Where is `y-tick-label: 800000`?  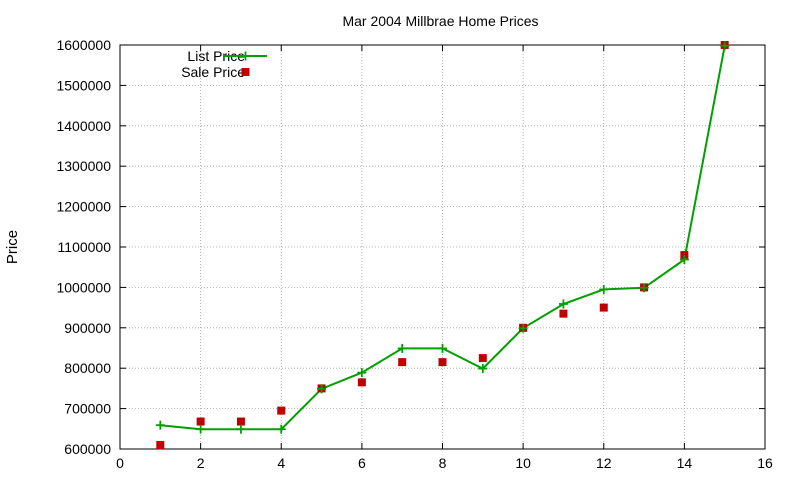 y-tick-label: 800000 is located at coordinates (87, 368).